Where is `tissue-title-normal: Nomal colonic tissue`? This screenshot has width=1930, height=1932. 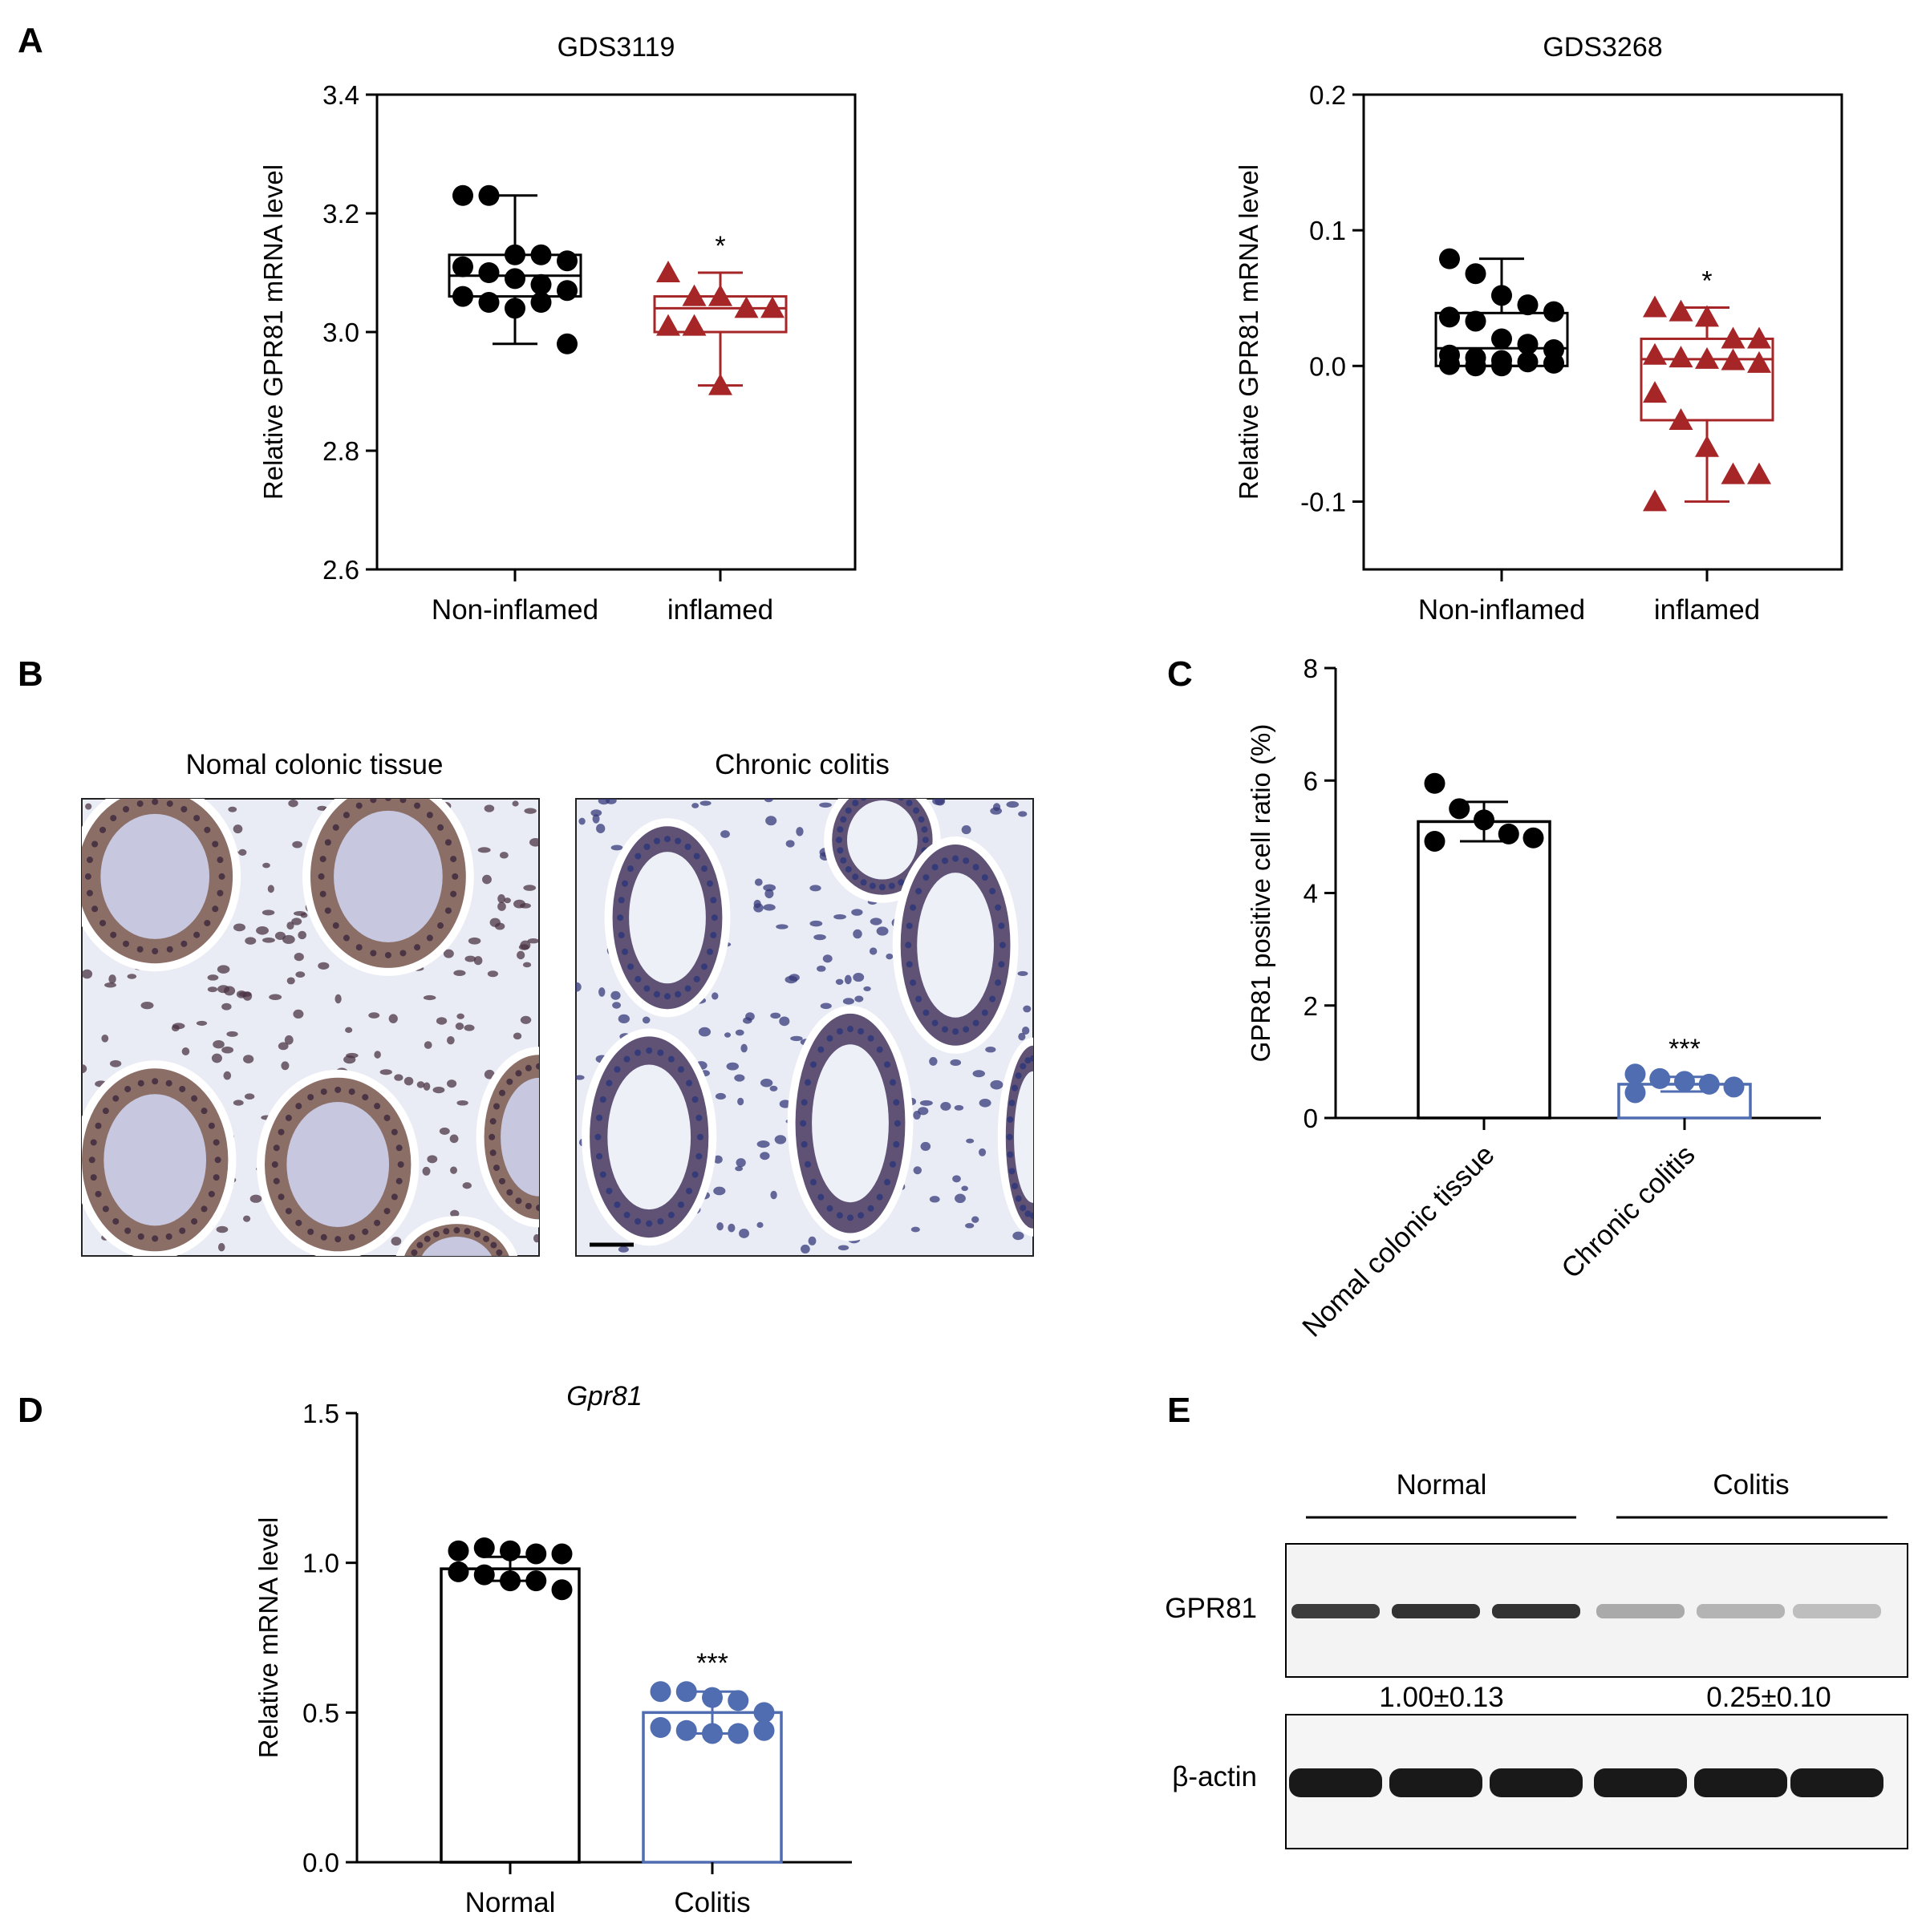 tissue-title-normal: Nomal colonic tissue is located at coordinates (315, 764).